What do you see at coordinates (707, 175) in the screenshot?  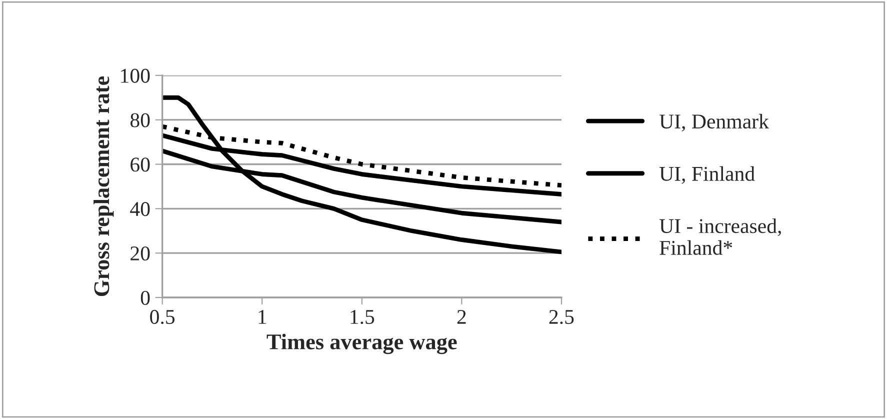 I see `legend-label: UI, Finland` at bounding box center [707, 175].